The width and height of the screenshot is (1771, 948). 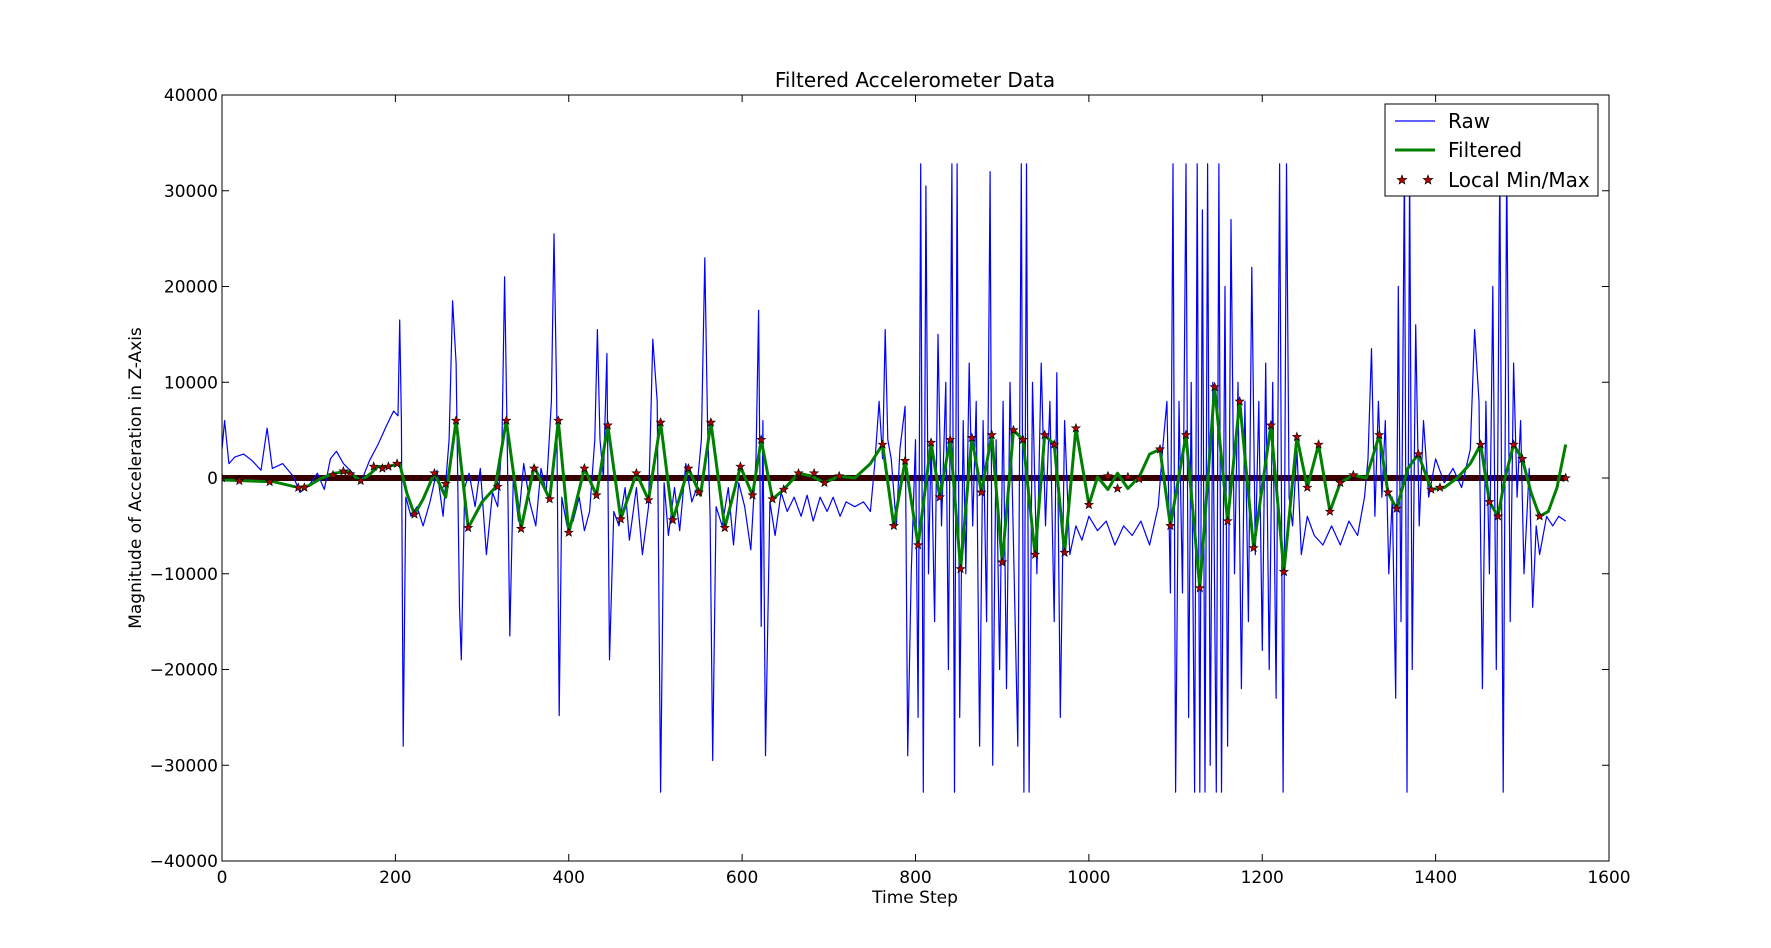 What do you see at coordinates (191, 96) in the screenshot?
I see `y-tick-label: 40000` at bounding box center [191, 96].